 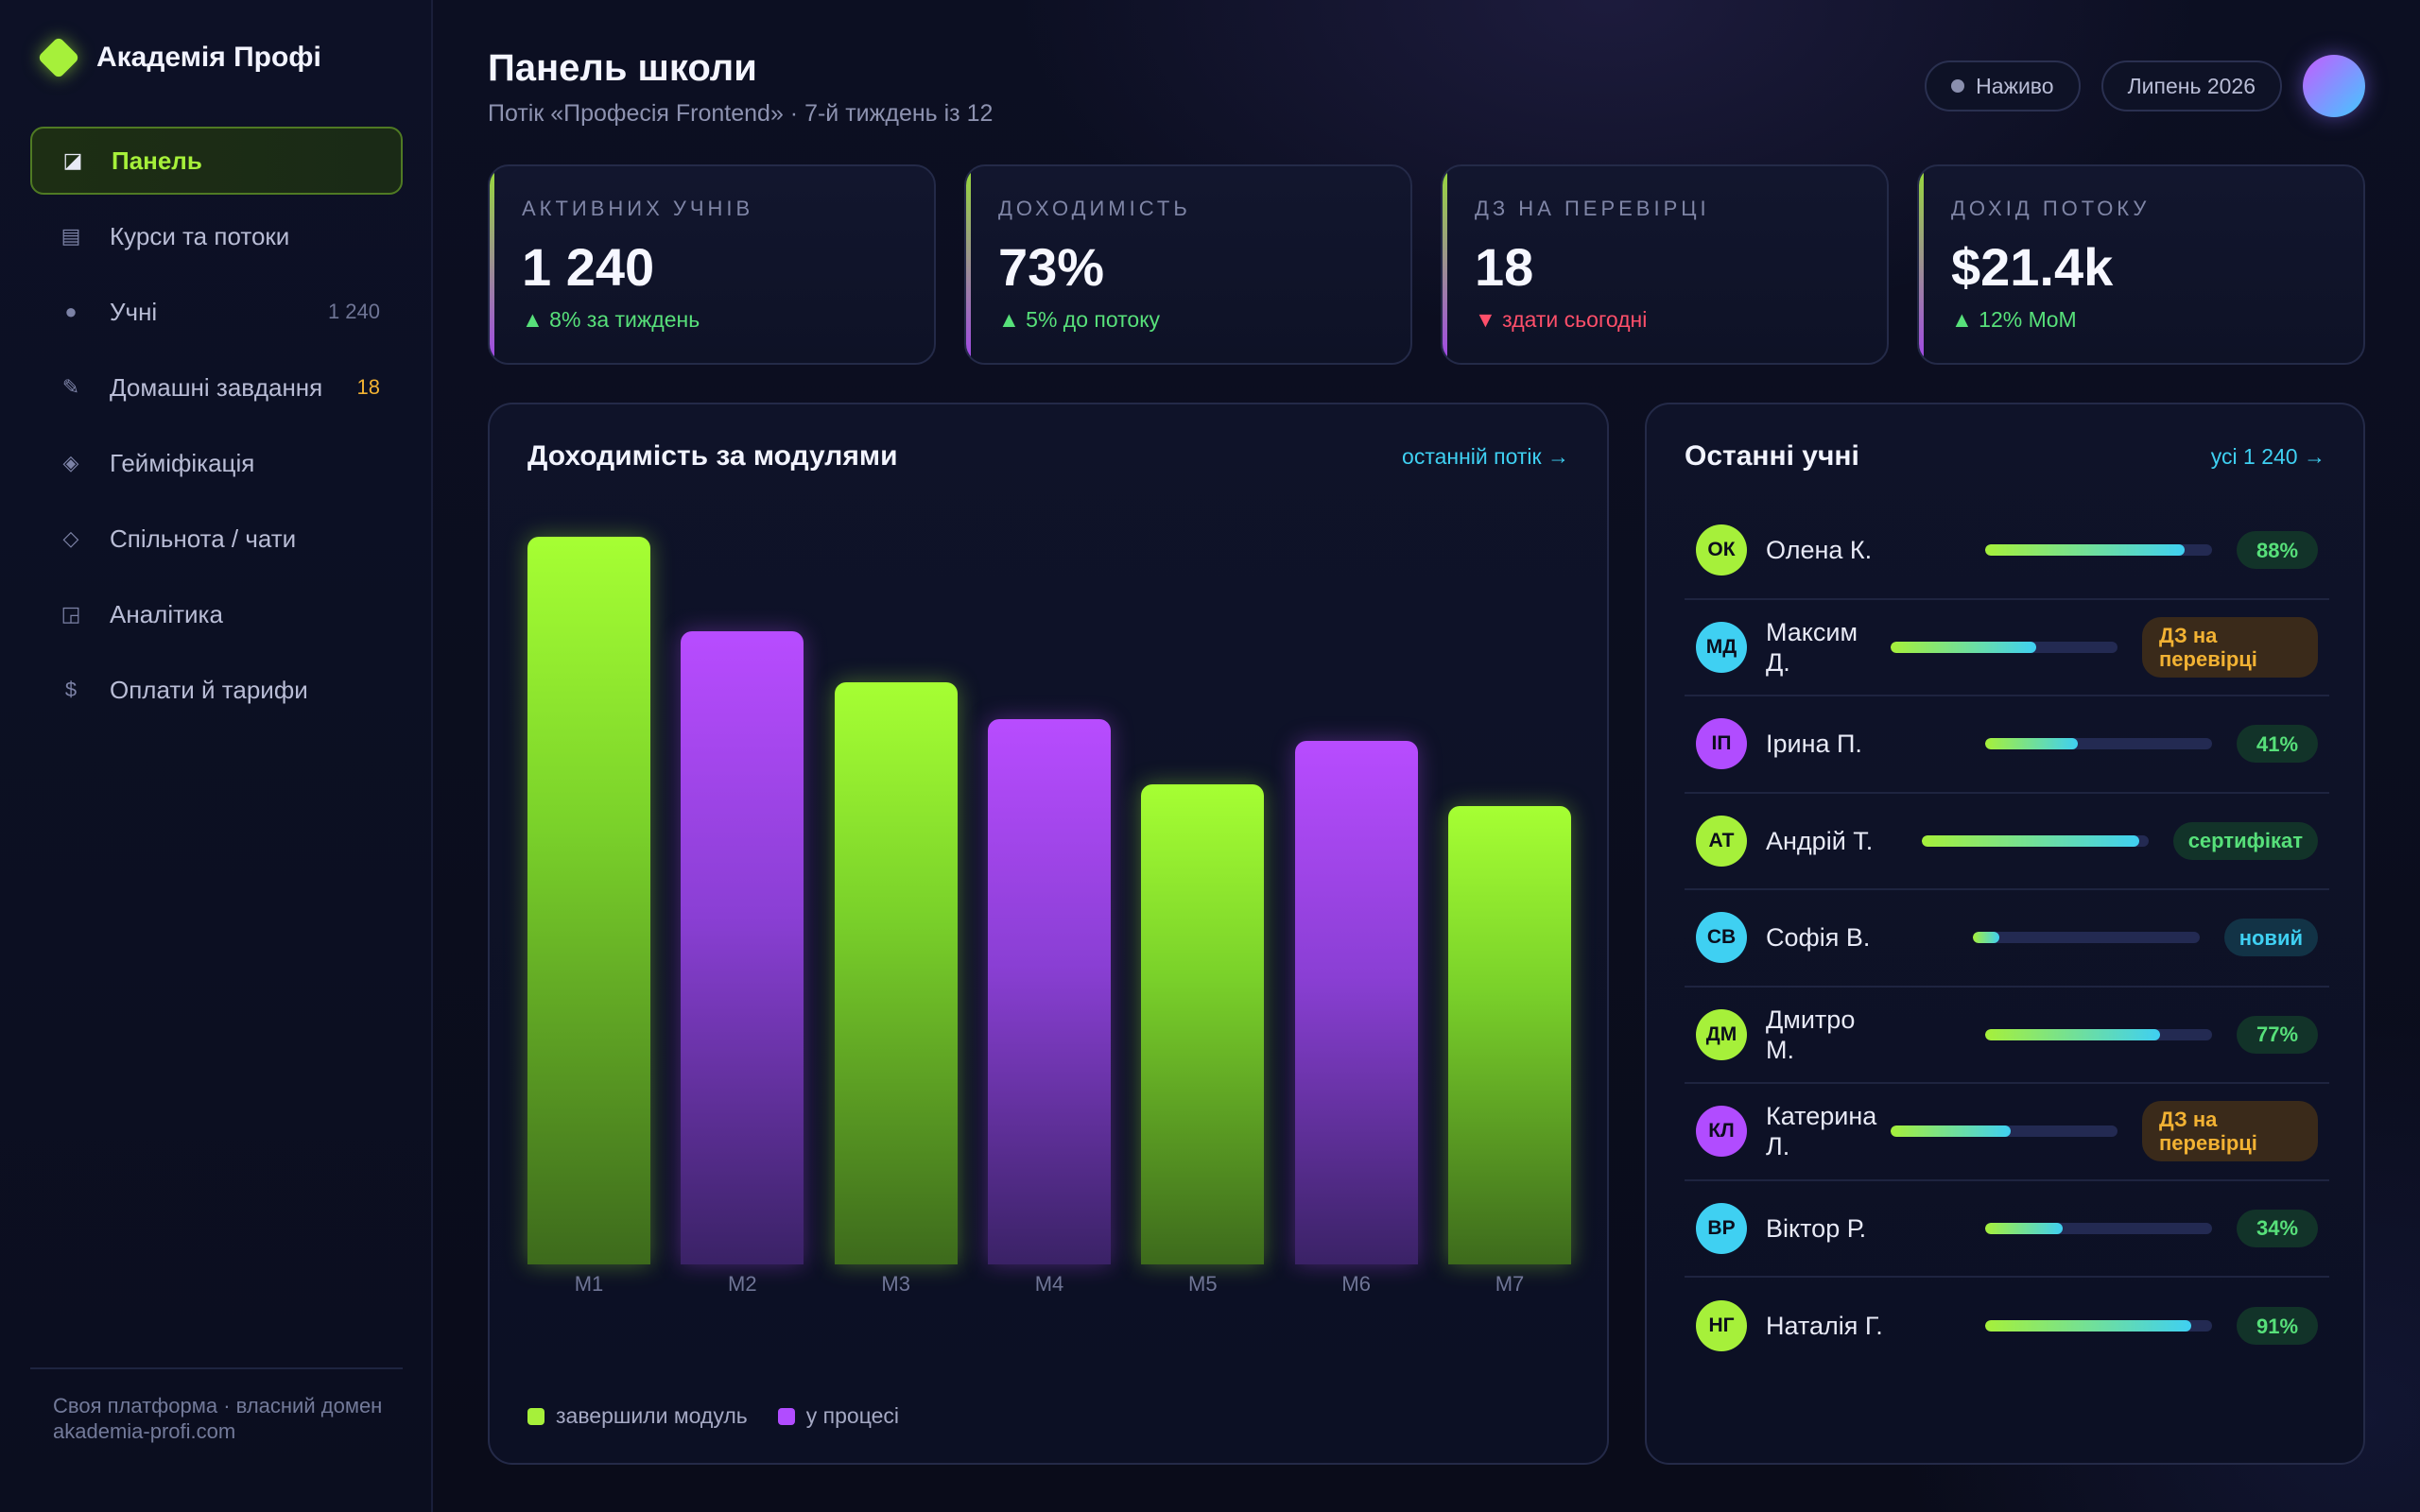 I want to click on last-stream-link: останній потік →, so click(x=1485, y=456).